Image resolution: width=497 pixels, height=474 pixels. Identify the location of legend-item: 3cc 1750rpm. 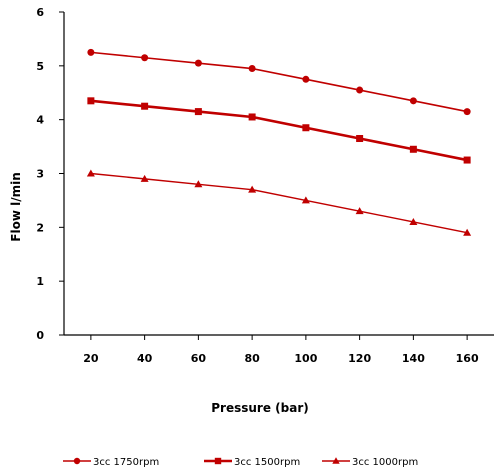
(111, 462).